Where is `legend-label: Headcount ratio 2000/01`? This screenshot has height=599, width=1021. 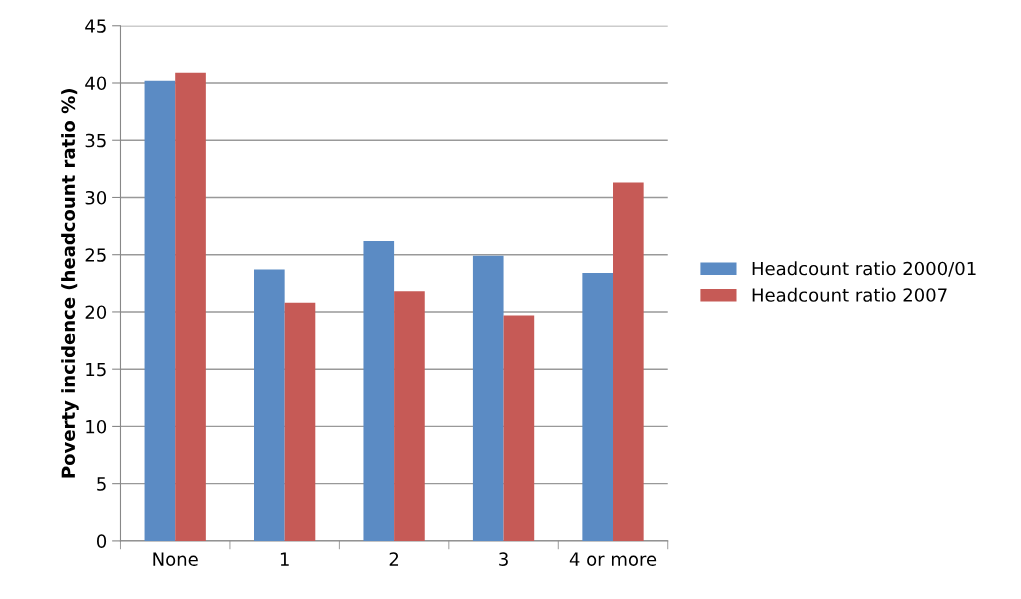
legend-label: Headcount ratio 2000/01 is located at coordinates (864, 269).